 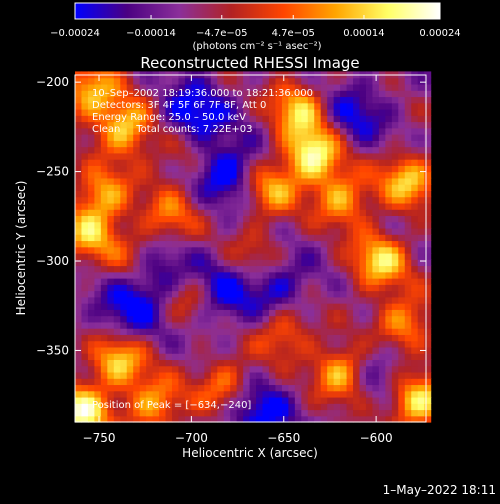 I want to click on y-tick-label: −350, so click(x=52, y=350).